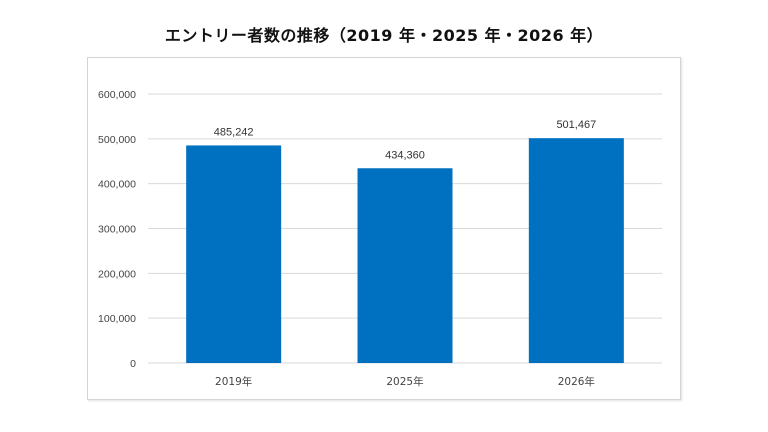  I want to click on x-category-label: 2026年, so click(576, 381).